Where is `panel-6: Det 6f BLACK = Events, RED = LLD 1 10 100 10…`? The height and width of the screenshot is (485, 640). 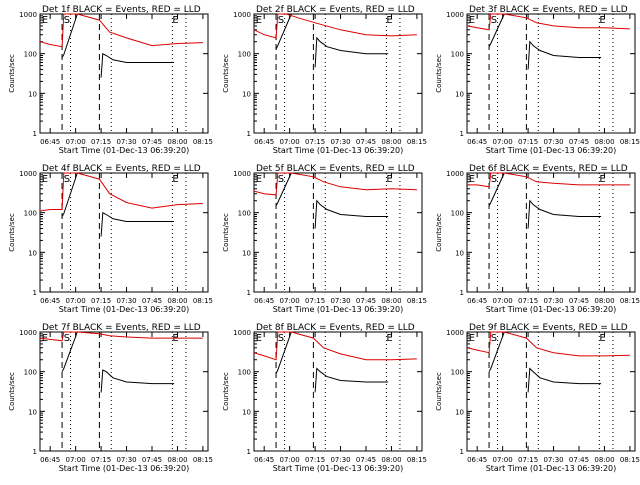
panel-6: Det 6f BLACK = Events, RED = LLD 1 10 100 10… is located at coordinates (537, 239).